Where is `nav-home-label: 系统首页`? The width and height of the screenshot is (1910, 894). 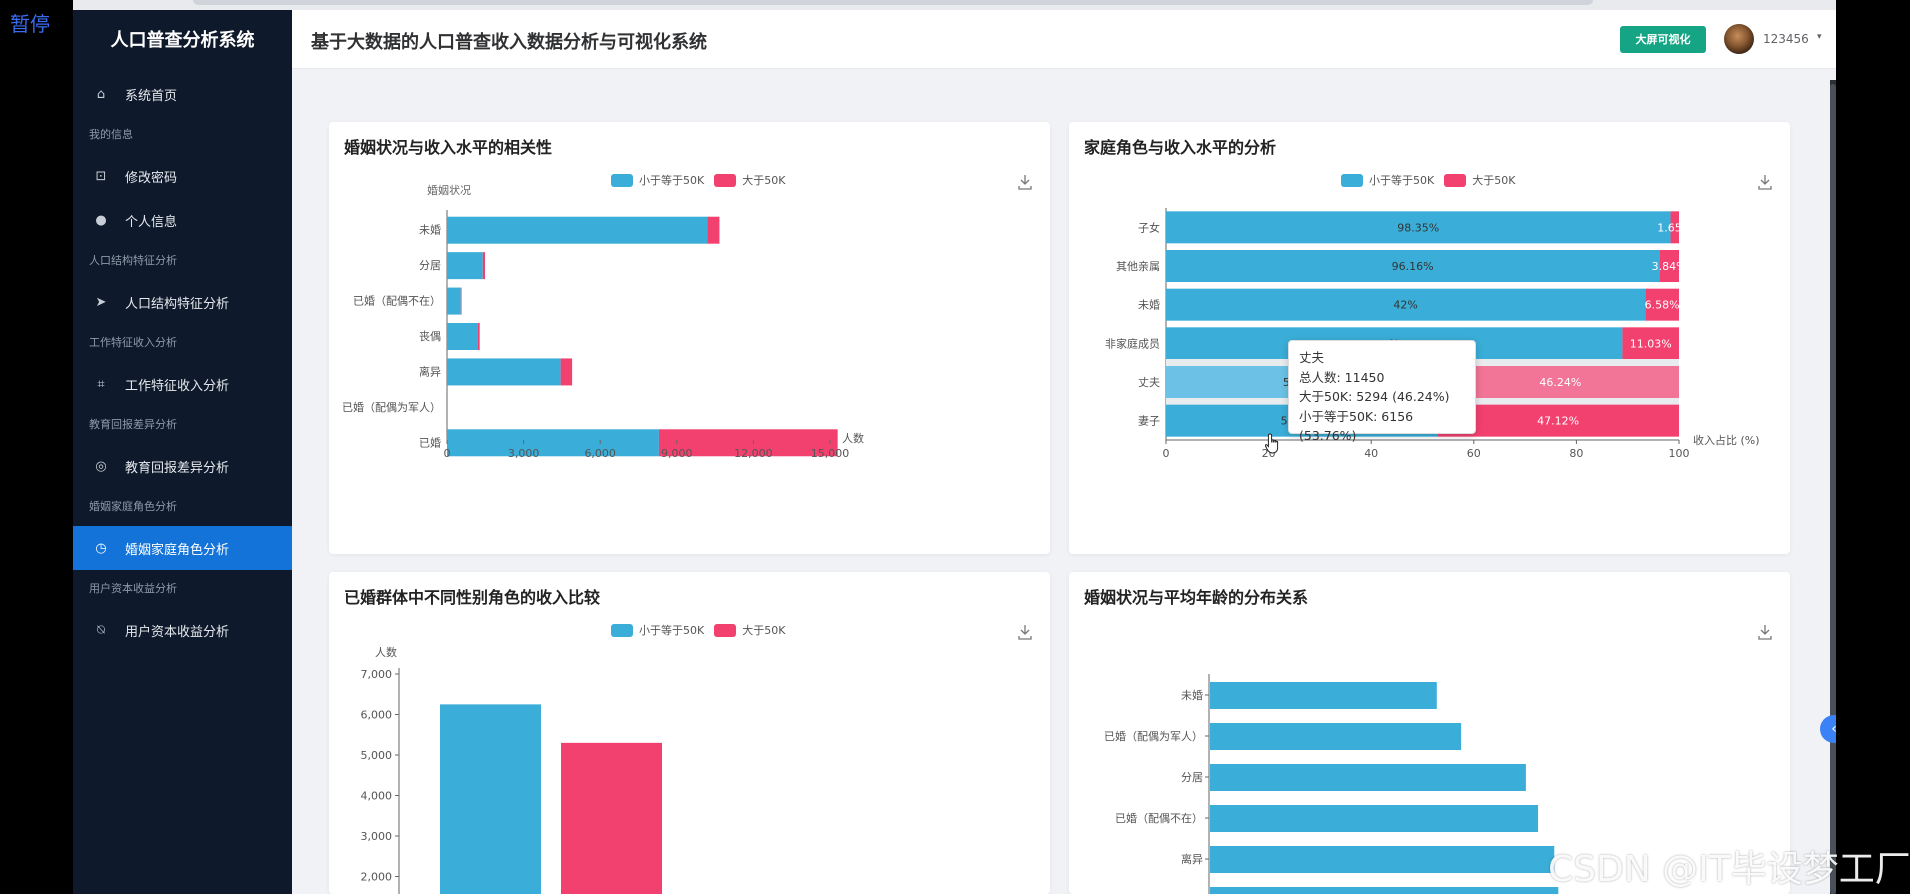
nav-home-label: 系统首页 is located at coordinates (151, 96).